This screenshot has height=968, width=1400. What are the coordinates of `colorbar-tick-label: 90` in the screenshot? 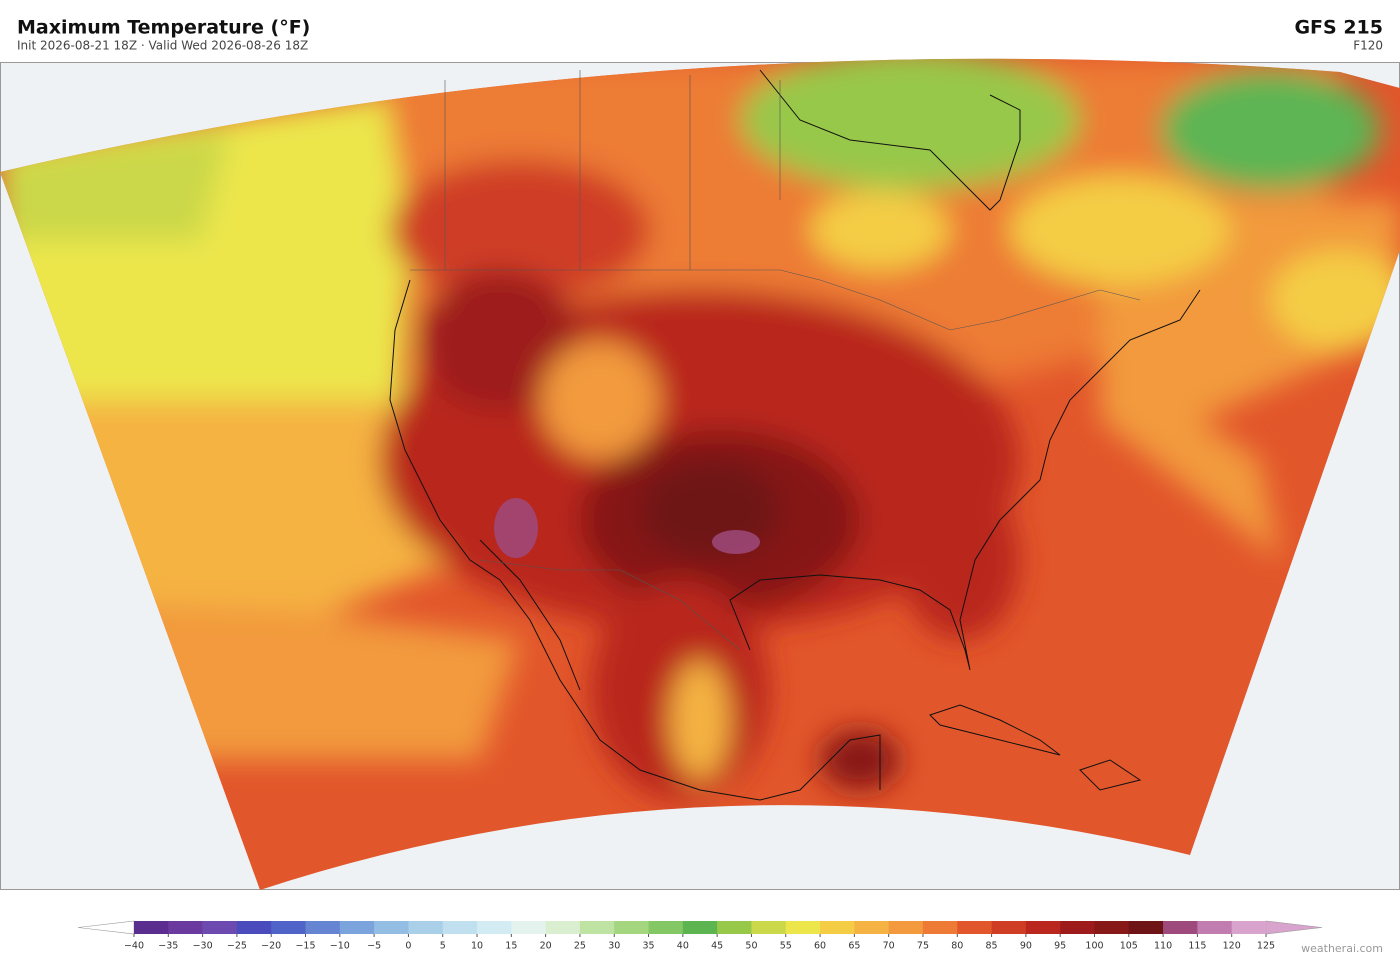 It's located at (1026, 946).